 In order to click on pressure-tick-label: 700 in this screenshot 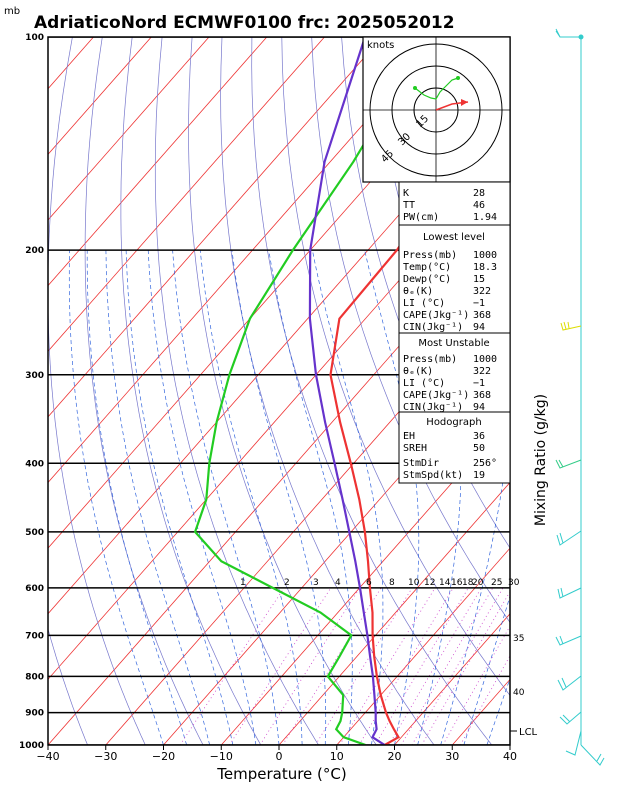, I will do `click(34, 636)`.